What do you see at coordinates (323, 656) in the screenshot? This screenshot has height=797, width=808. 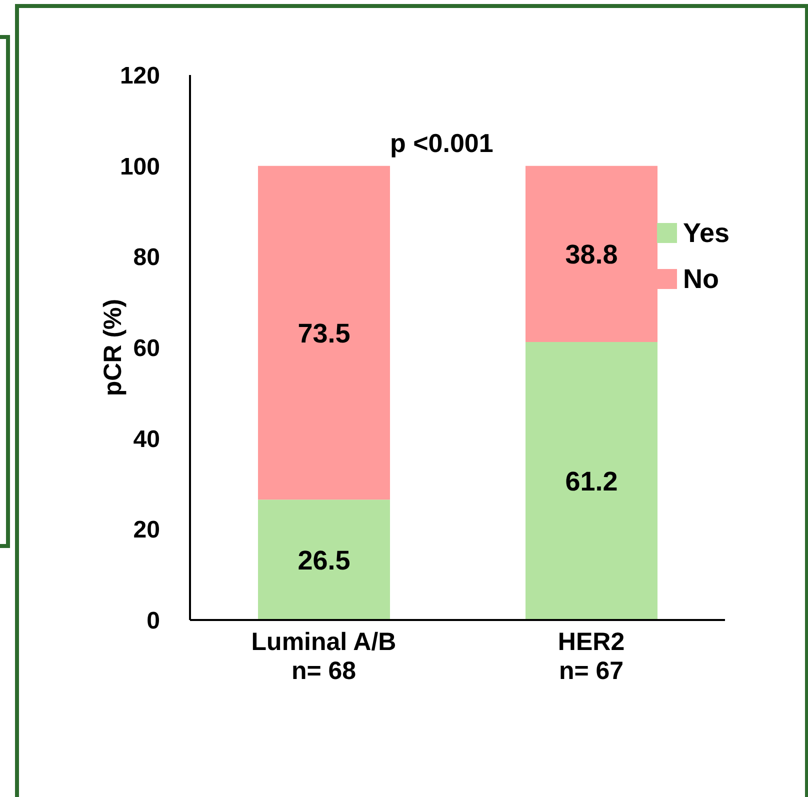 I see `x-tick-label: Luminal A/B n= 68` at bounding box center [323, 656].